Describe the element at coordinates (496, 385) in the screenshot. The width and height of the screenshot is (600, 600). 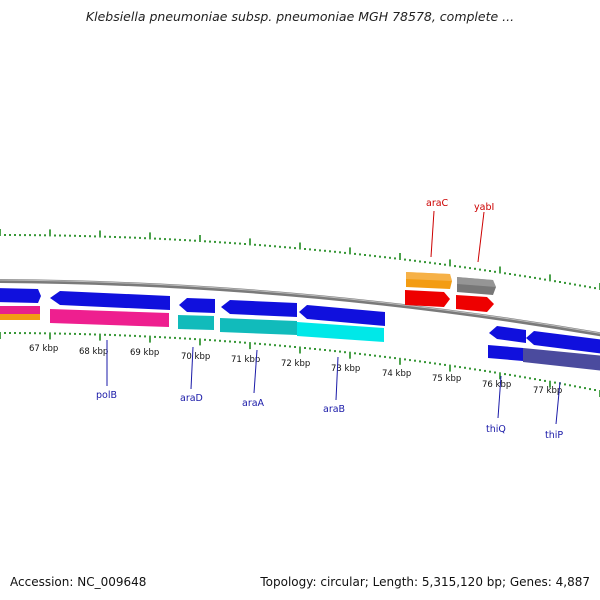
I see `scale-label: 76 kbp` at that location.